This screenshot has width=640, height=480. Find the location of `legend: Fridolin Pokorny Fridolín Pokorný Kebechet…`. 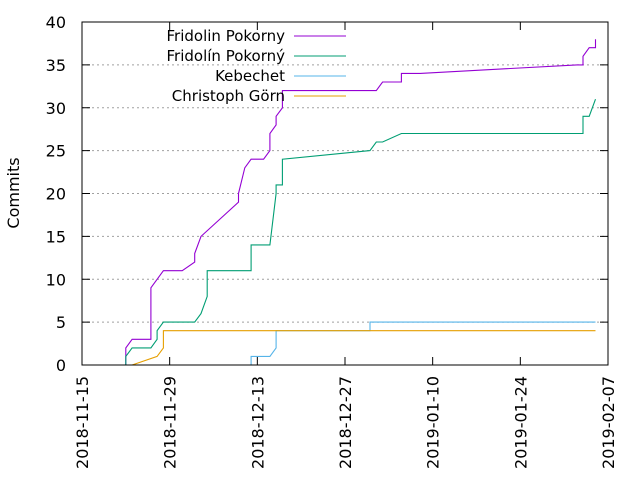

legend: Fridolin Pokorny Fridolín Pokorný Kebechet… is located at coordinates (256, 66).